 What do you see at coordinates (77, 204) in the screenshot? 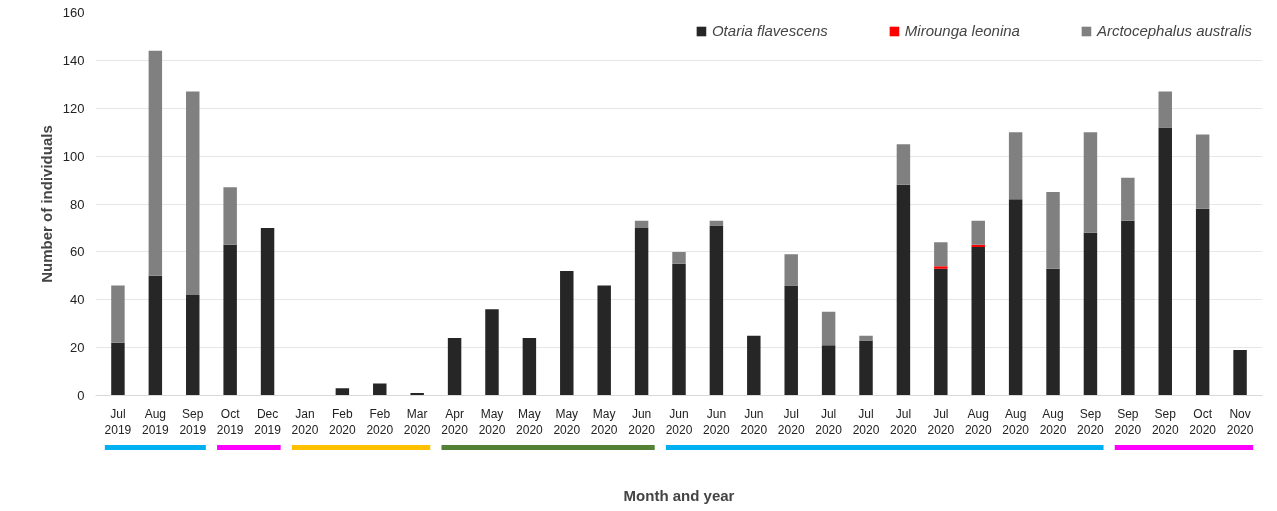
I see `y-tick-label: 80` at bounding box center [77, 204].